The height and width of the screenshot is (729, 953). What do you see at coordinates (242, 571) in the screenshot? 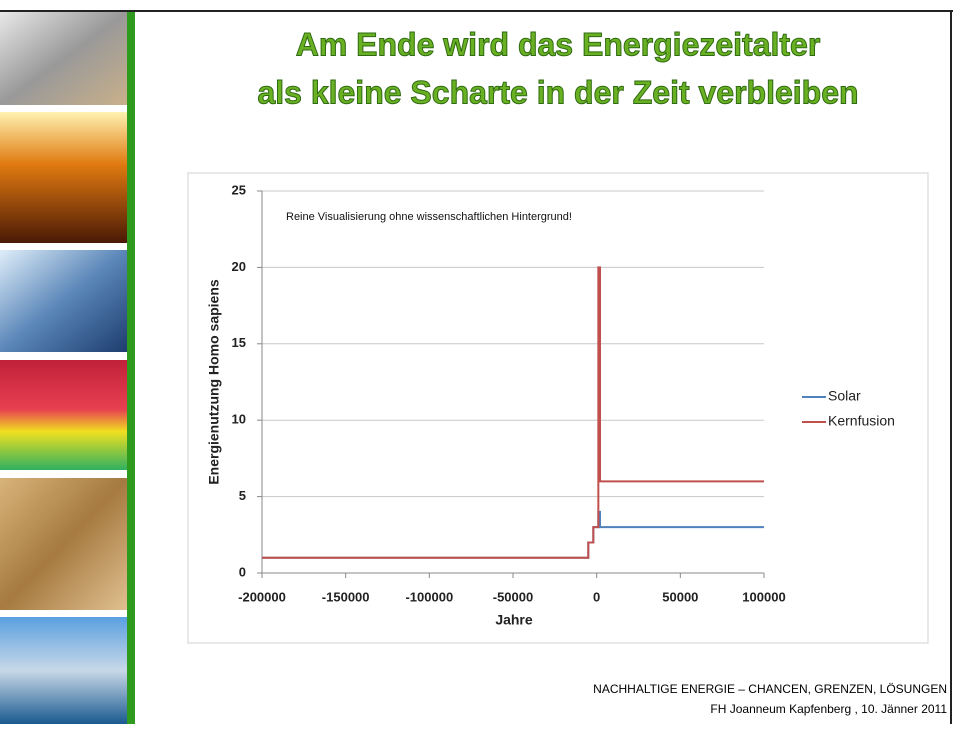
I see `y-tick-label: 0` at bounding box center [242, 571].